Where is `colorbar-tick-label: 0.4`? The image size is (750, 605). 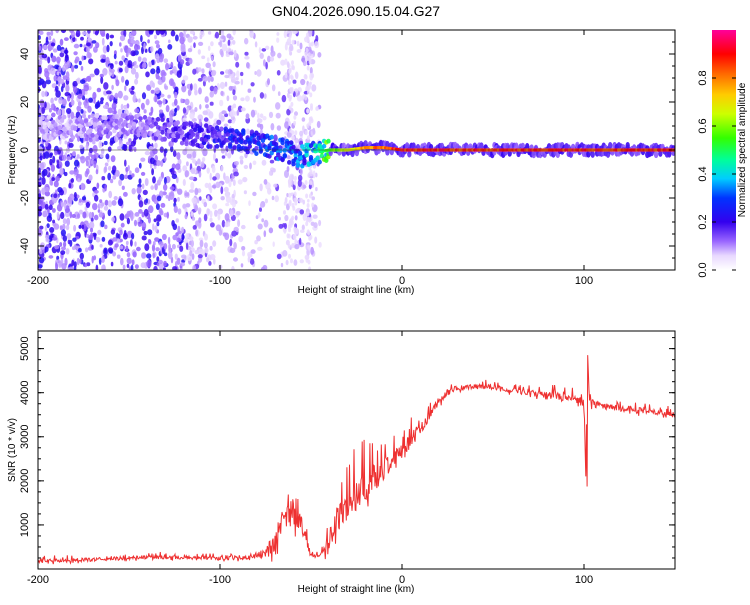 colorbar-tick-label: 0.4 is located at coordinates (703, 173).